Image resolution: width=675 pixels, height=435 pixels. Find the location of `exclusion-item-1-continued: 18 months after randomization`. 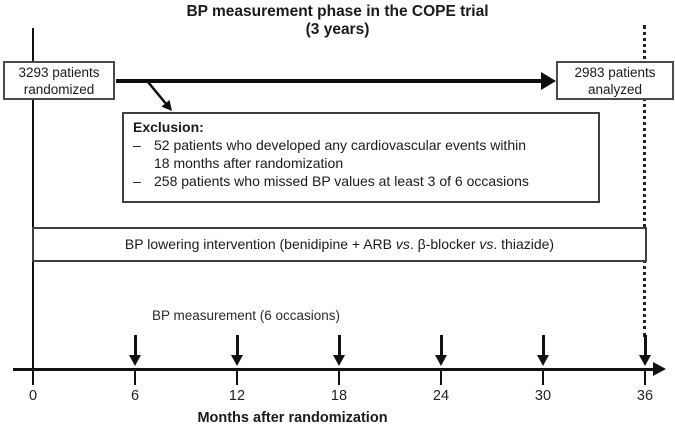

exclusion-item-1-continued: 18 months after randomization is located at coordinates (249, 163).